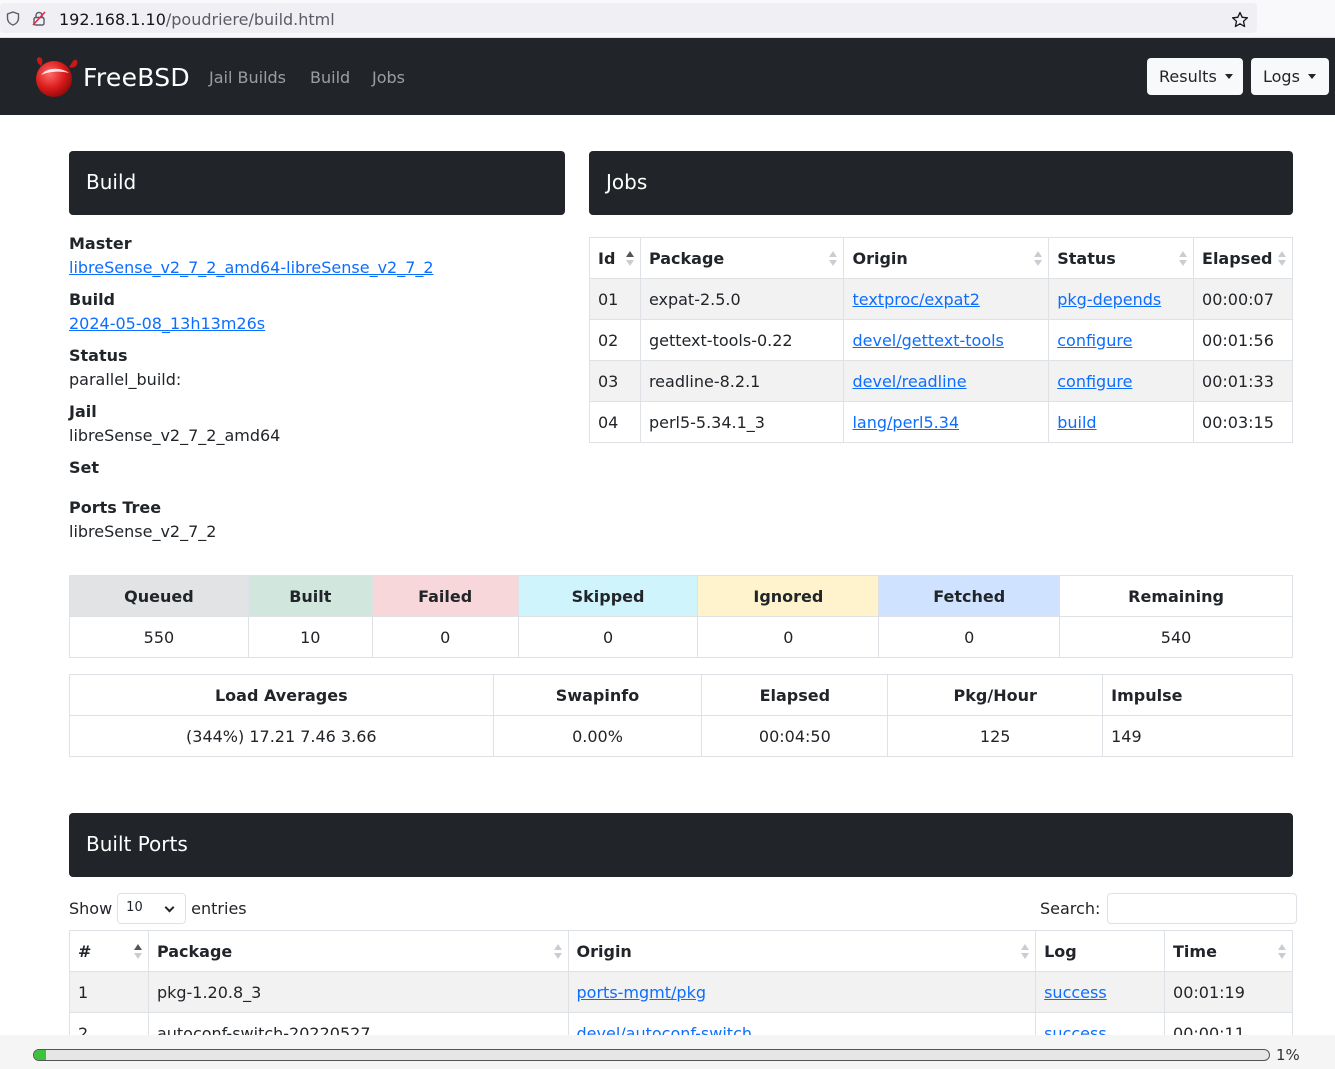 Image resolution: width=1335 pixels, height=1069 pixels. Describe the element at coordinates (388, 77) in the screenshot. I see `nav-jobs: Jobs` at that location.